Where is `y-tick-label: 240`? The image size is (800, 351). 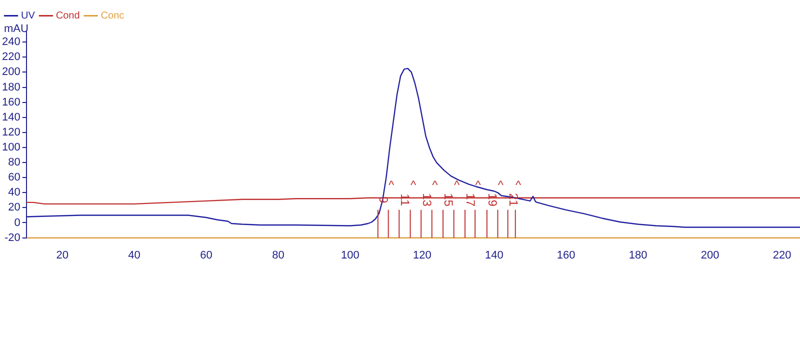
y-tick-label: 240 is located at coordinates (11, 42).